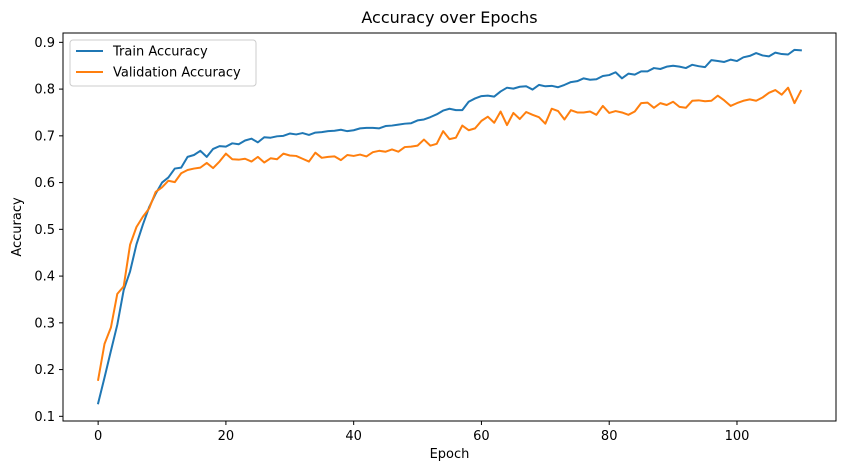 This screenshot has height=470, width=846. What do you see at coordinates (226, 436) in the screenshot?
I see `x-tick-label: 20` at bounding box center [226, 436].